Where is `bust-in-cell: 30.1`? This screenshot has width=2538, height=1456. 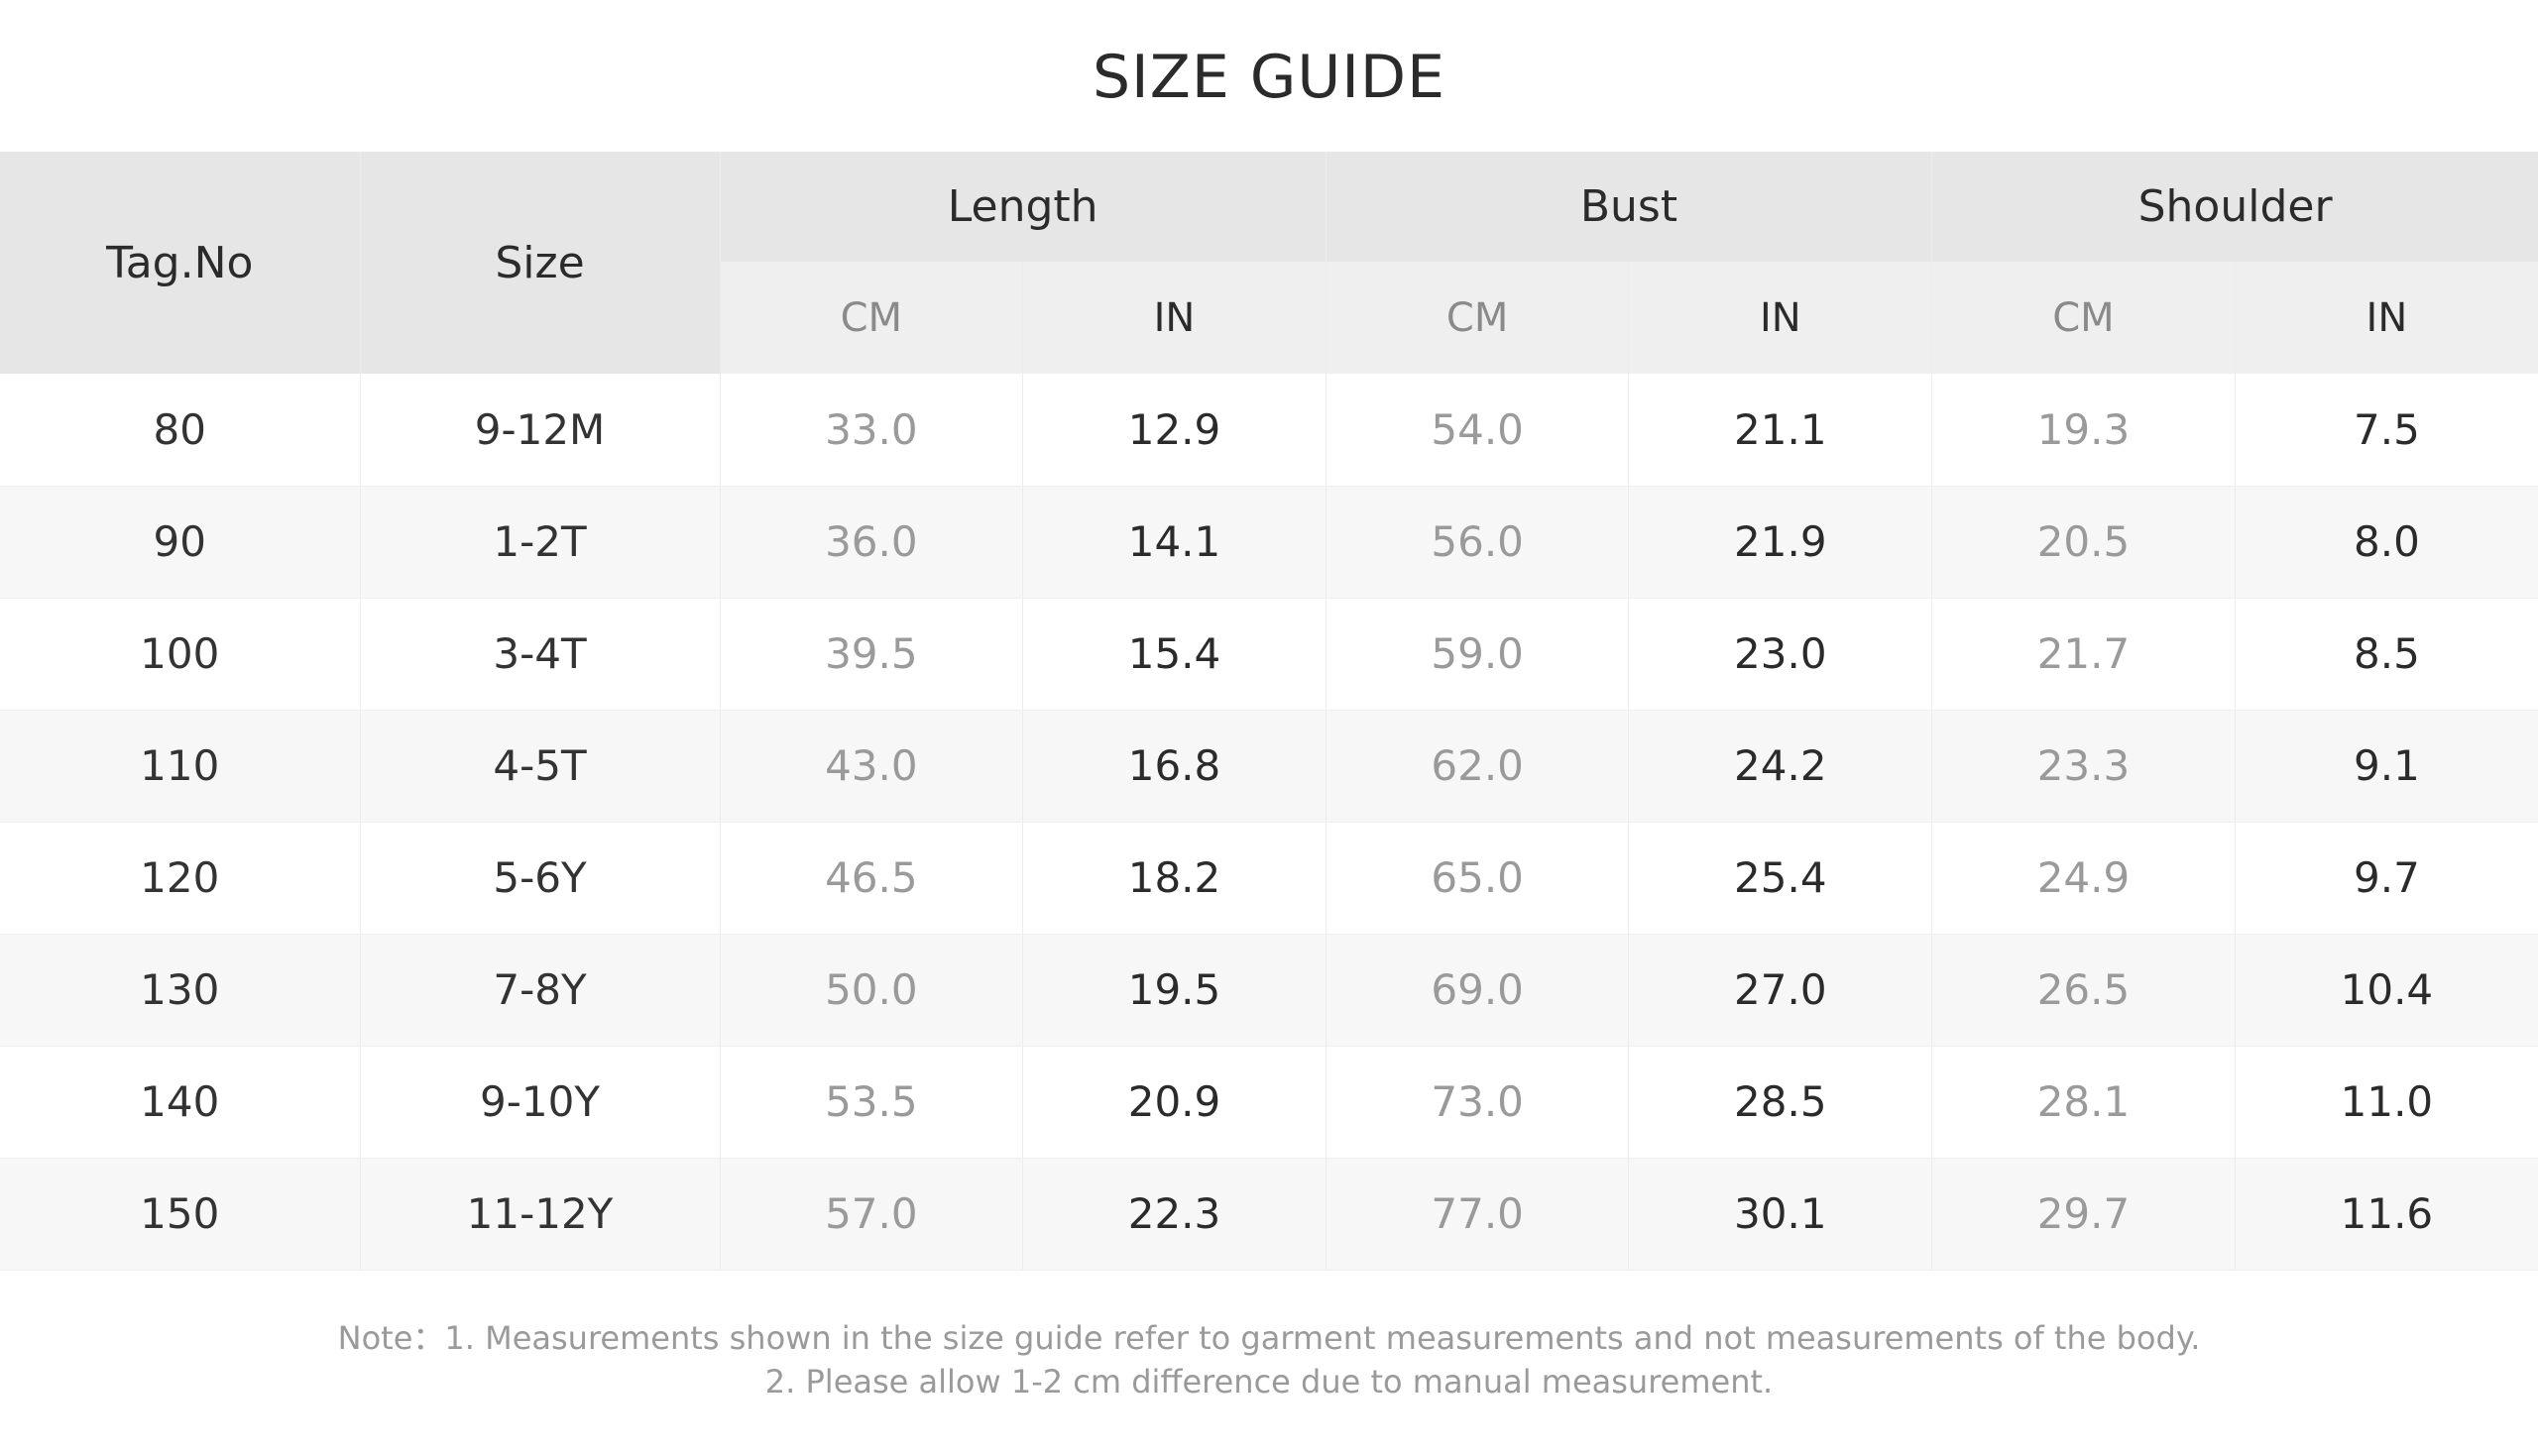 bust-in-cell: 30.1 is located at coordinates (1780, 1214).